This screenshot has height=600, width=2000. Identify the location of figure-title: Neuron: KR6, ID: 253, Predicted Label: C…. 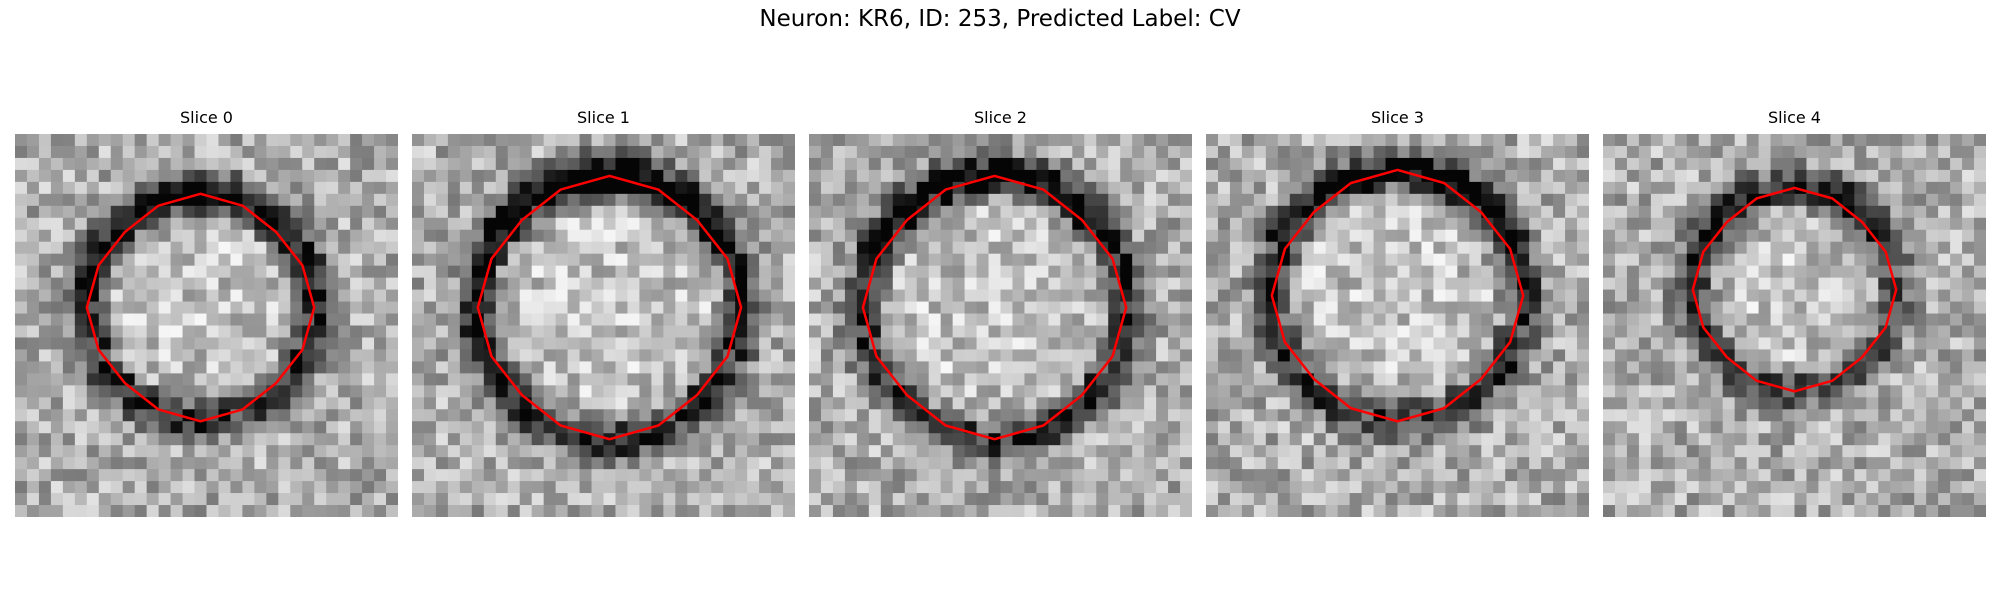
(1000, 19).